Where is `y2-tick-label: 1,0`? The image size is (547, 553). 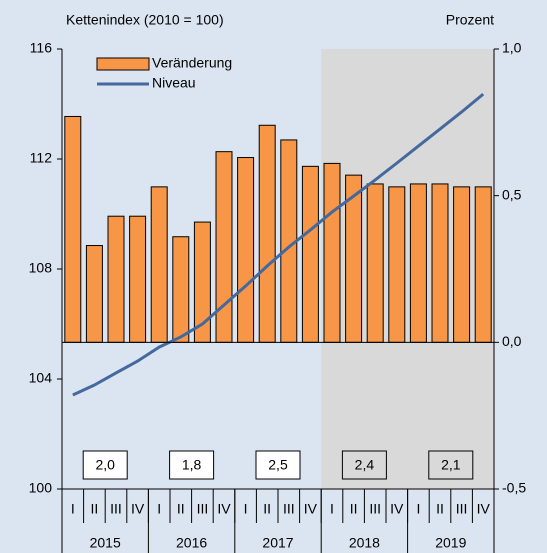 y2-tick-label: 1,0 is located at coordinates (512, 48).